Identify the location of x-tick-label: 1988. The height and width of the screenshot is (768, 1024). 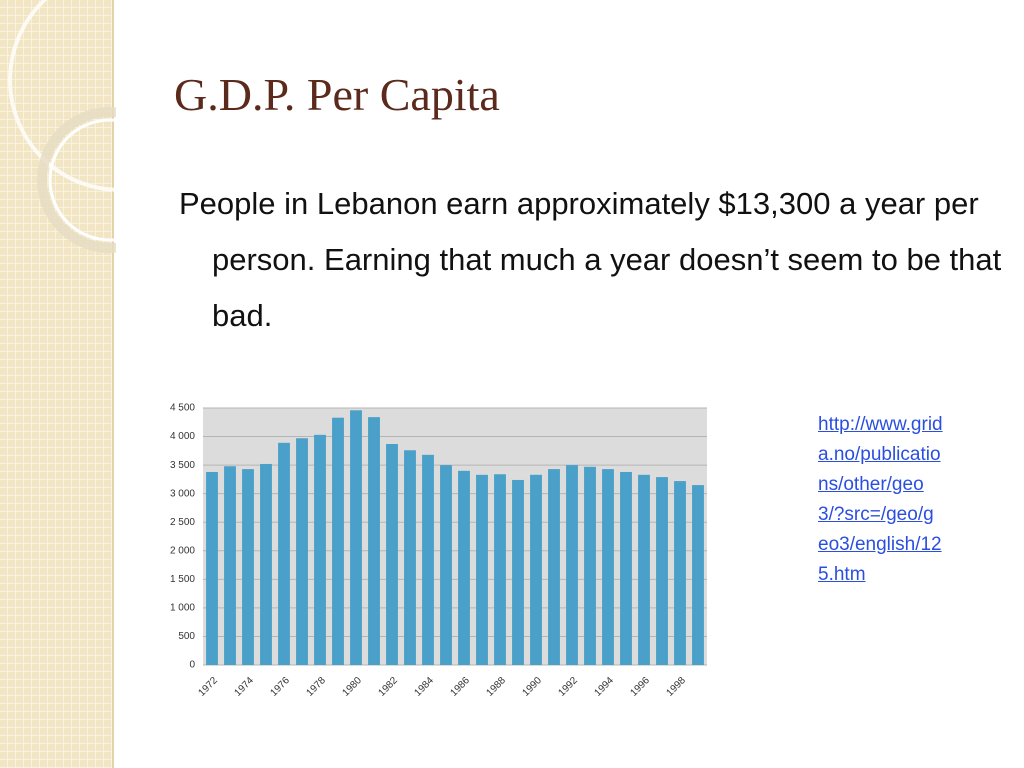
(496, 687).